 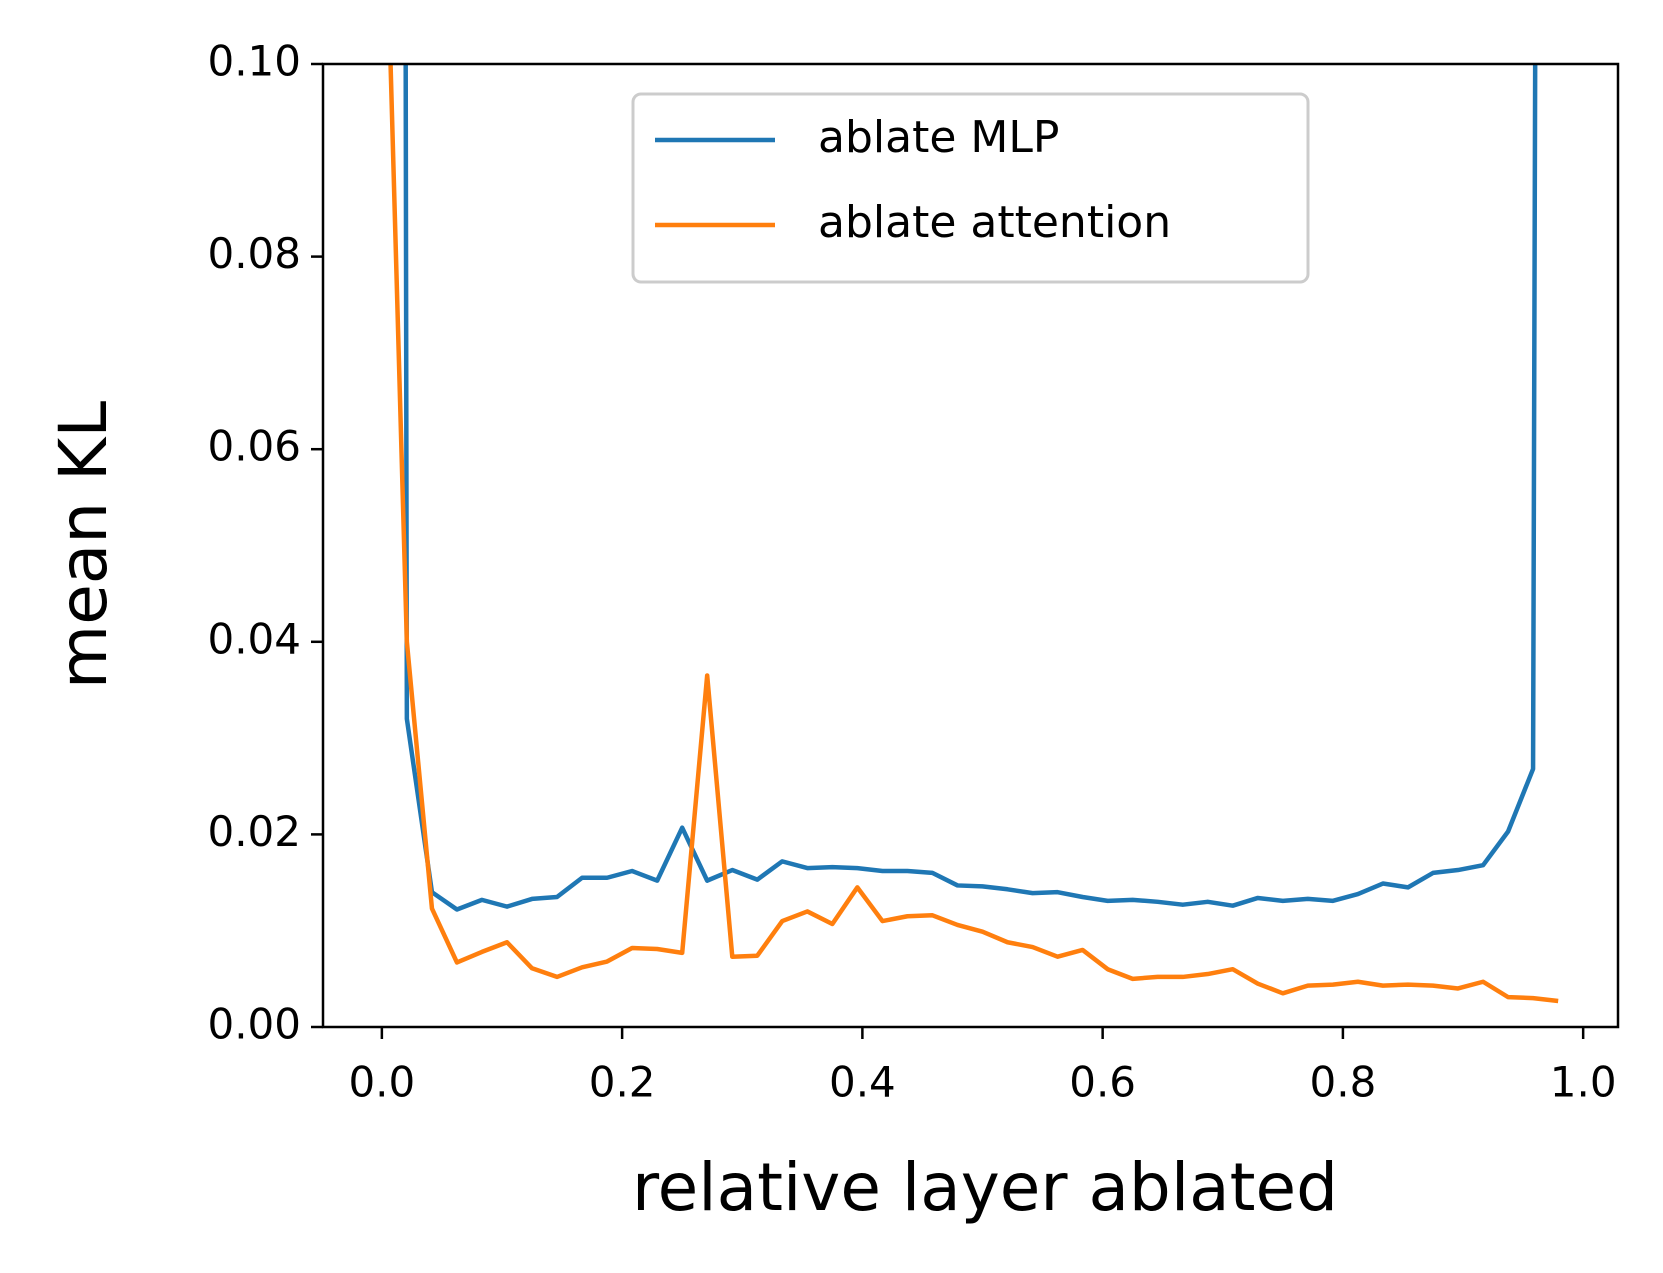 What do you see at coordinates (938, 137) in the screenshot?
I see `legend-label: ablate MLP` at bounding box center [938, 137].